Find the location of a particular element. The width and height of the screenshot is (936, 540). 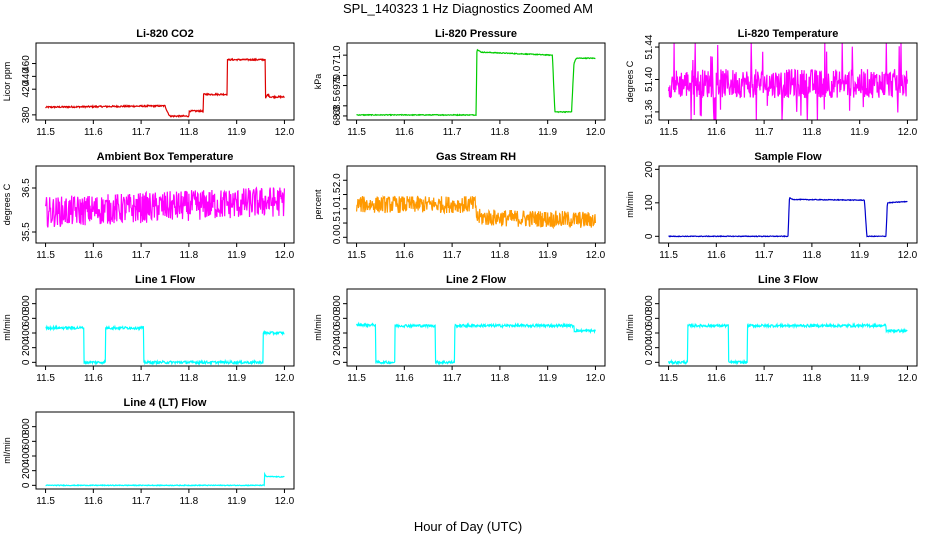

y-axis-label: percent is located at coordinates (318, 204).